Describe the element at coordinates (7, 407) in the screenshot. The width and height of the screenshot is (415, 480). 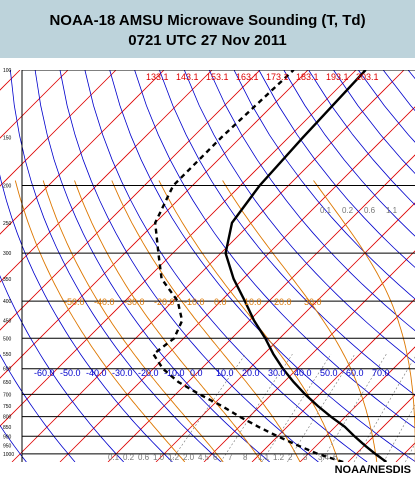
I see `pressure-tick-label: 750` at that location.